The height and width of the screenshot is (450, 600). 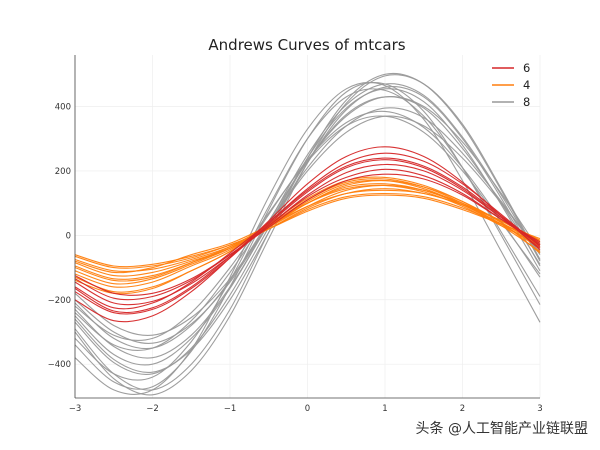 What do you see at coordinates (511, 85) in the screenshot?
I see `legend: 6 4 8` at bounding box center [511, 85].